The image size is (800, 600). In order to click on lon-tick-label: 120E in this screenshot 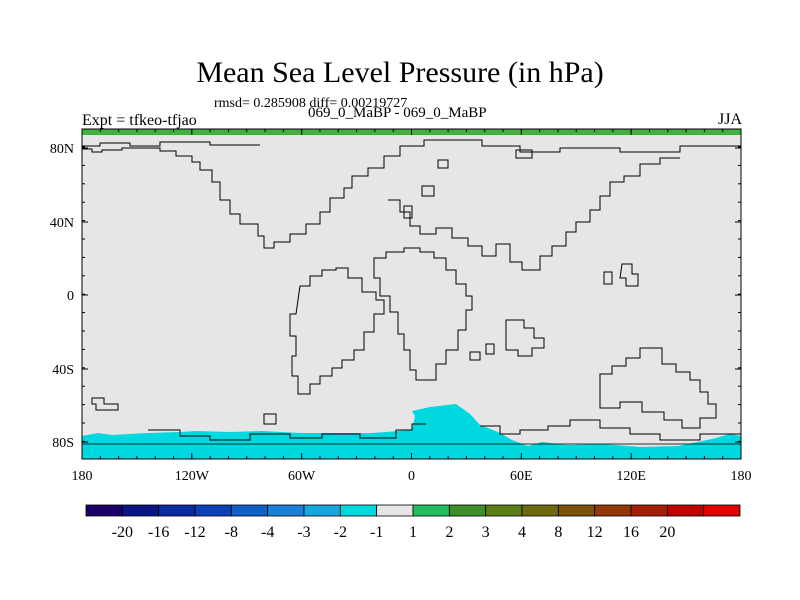, I will do `click(631, 476)`.